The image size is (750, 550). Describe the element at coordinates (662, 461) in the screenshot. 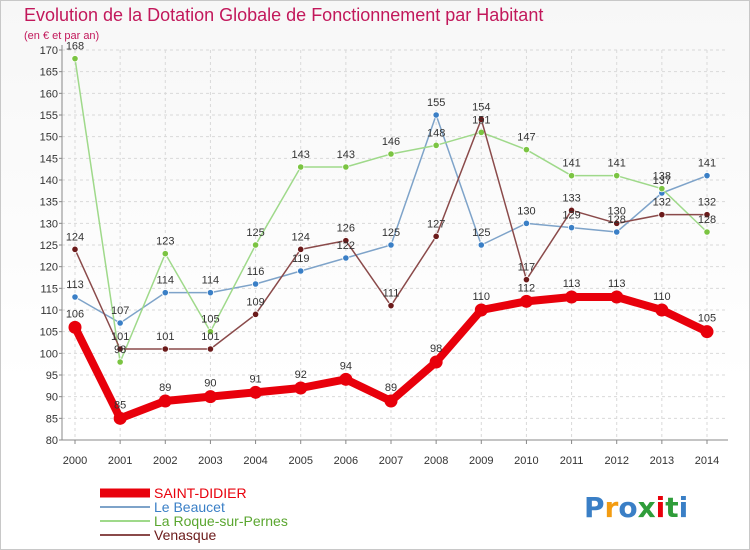

I see `x-tick-label-2013: 2013` at that location.